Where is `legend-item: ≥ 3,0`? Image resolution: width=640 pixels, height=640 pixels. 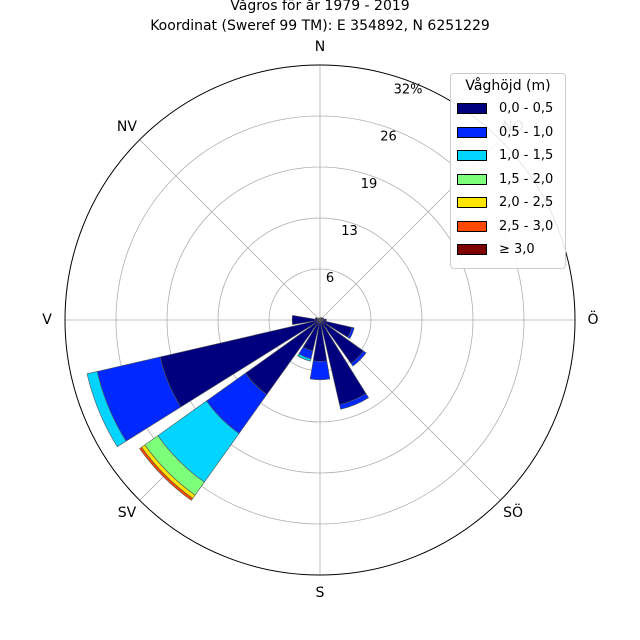 legend-item: ≥ 3,0 is located at coordinates (508, 250).